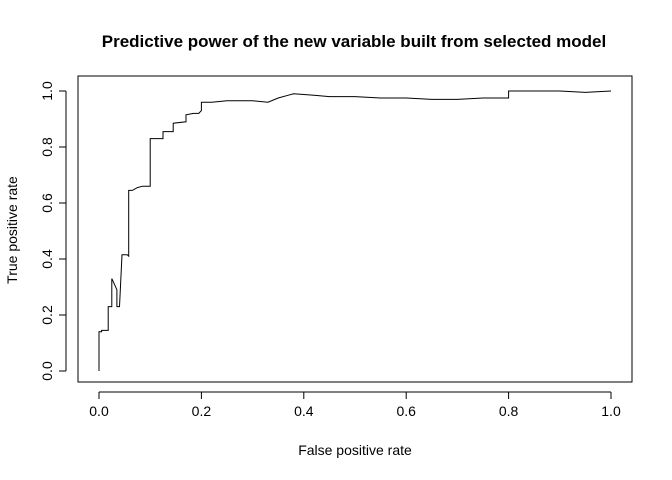  What do you see at coordinates (47, 203) in the screenshot?
I see `y-tick-label: 0.6` at bounding box center [47, 203].